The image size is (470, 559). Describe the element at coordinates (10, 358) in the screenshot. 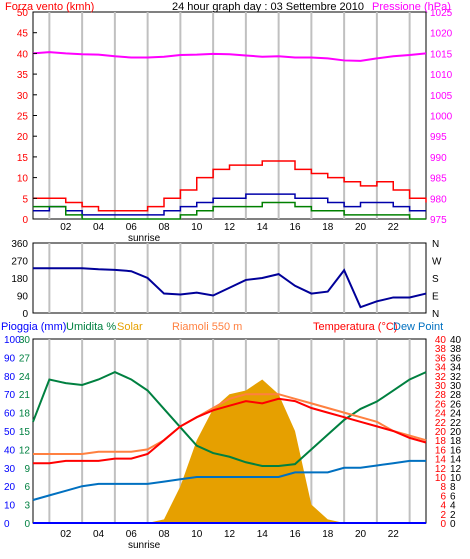

I see `y-tick-rain: 90` at that location.